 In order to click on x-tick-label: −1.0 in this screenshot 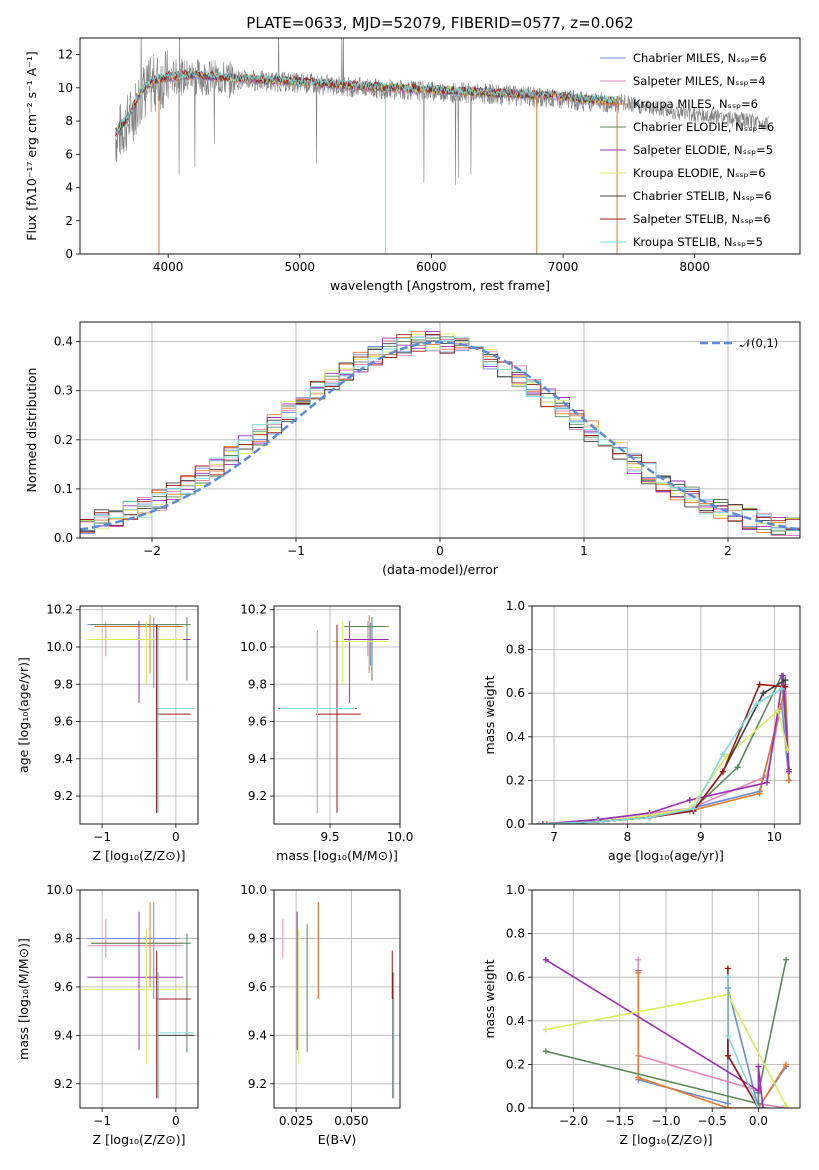, I will do `click(665, 1121)`.